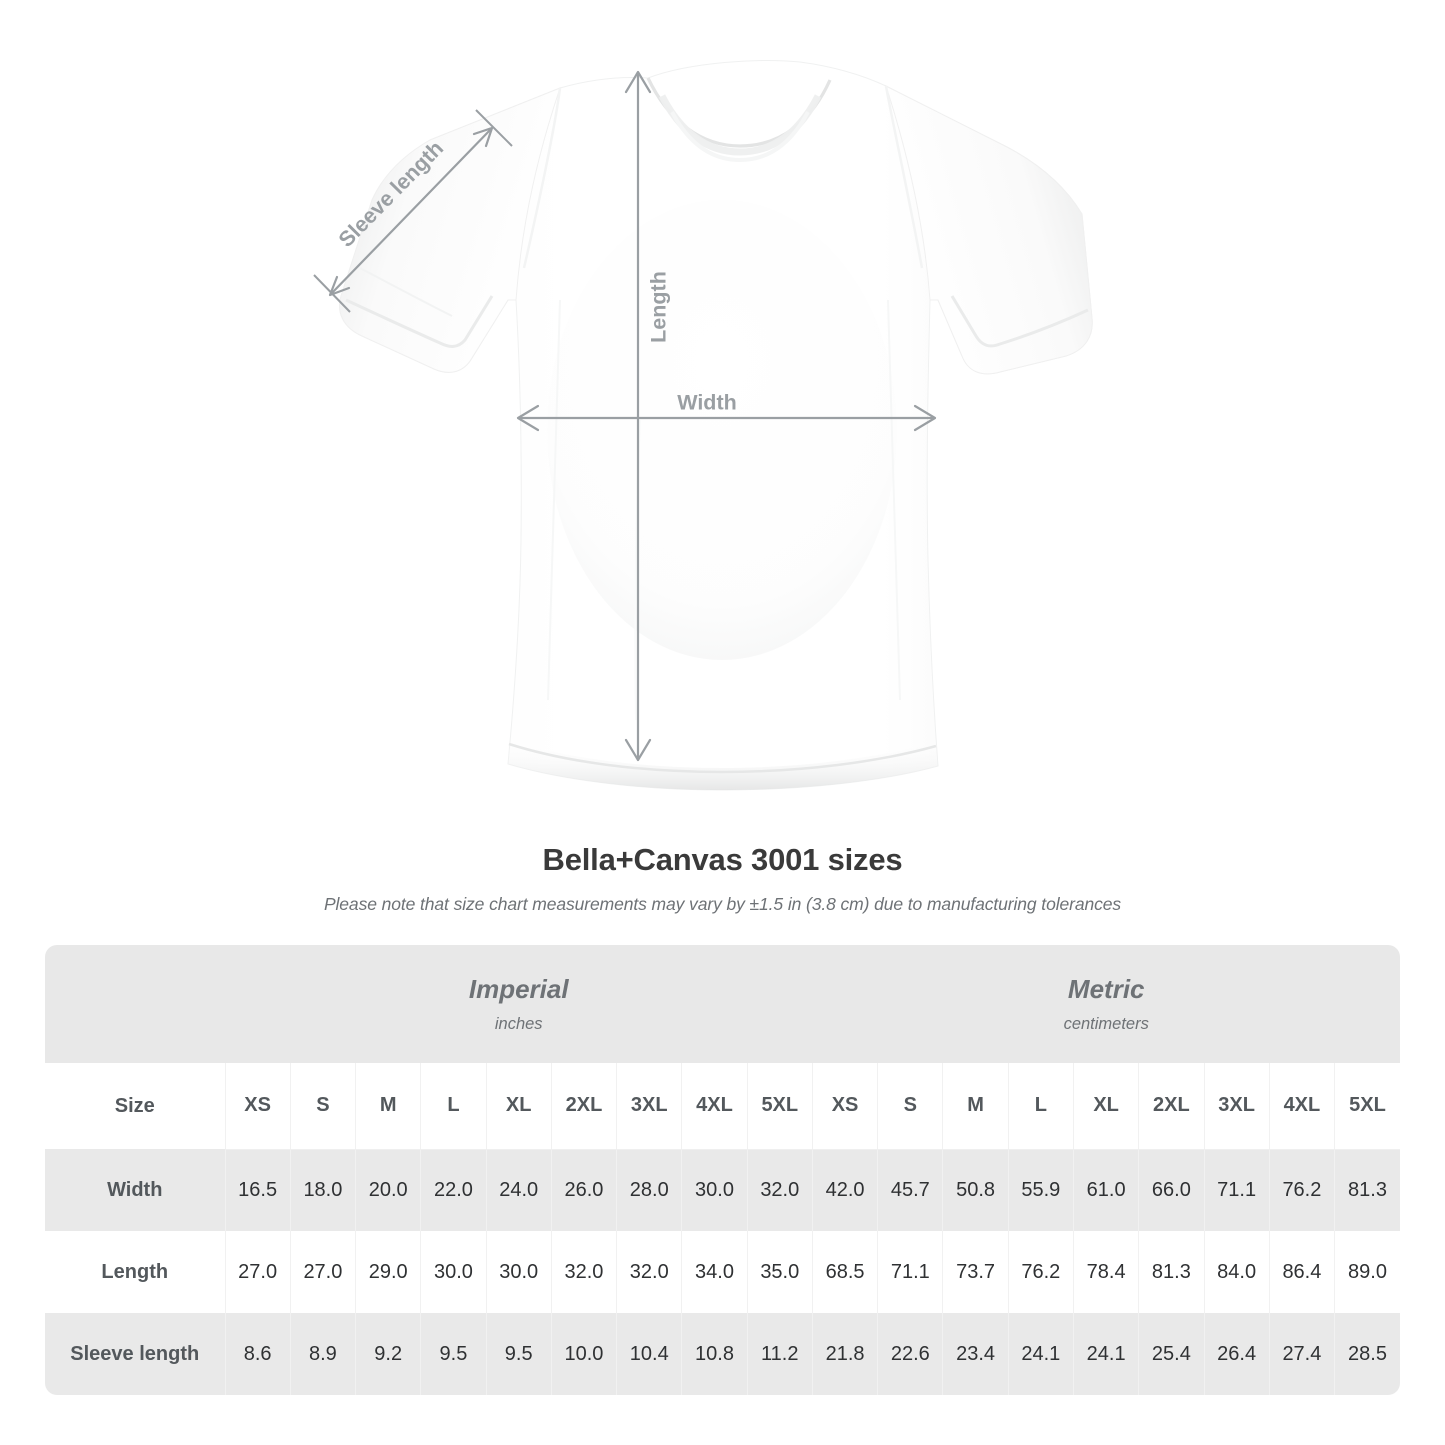 The height and width of the screenshot is (1445, 1445). What do you see at coordinates (1040, 1272) in the screenshot?
I see `cell-length-metric-l: 76.2` at bounding box center [1040, 1272].